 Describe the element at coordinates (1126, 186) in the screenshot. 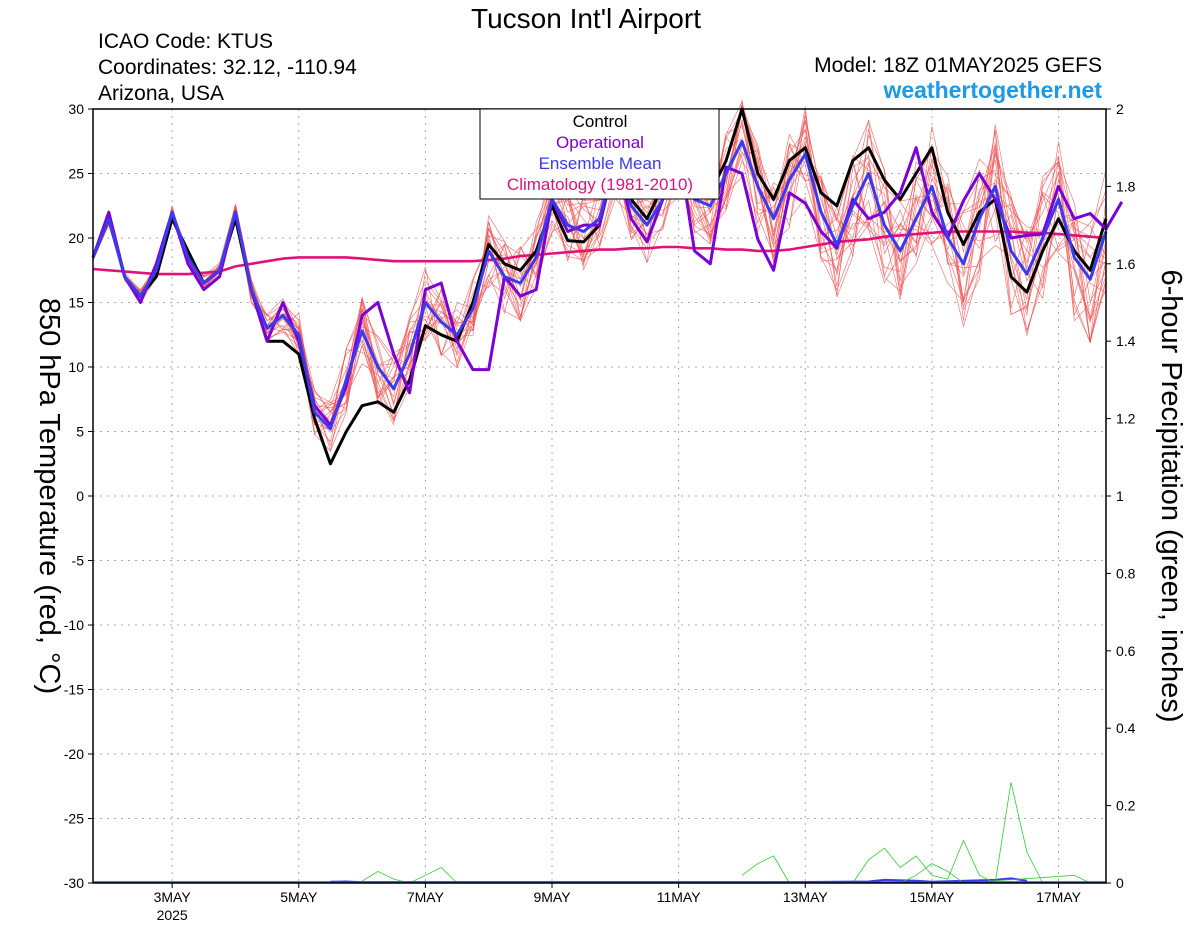

I see `y2-tick-label: 1.8` at that location.